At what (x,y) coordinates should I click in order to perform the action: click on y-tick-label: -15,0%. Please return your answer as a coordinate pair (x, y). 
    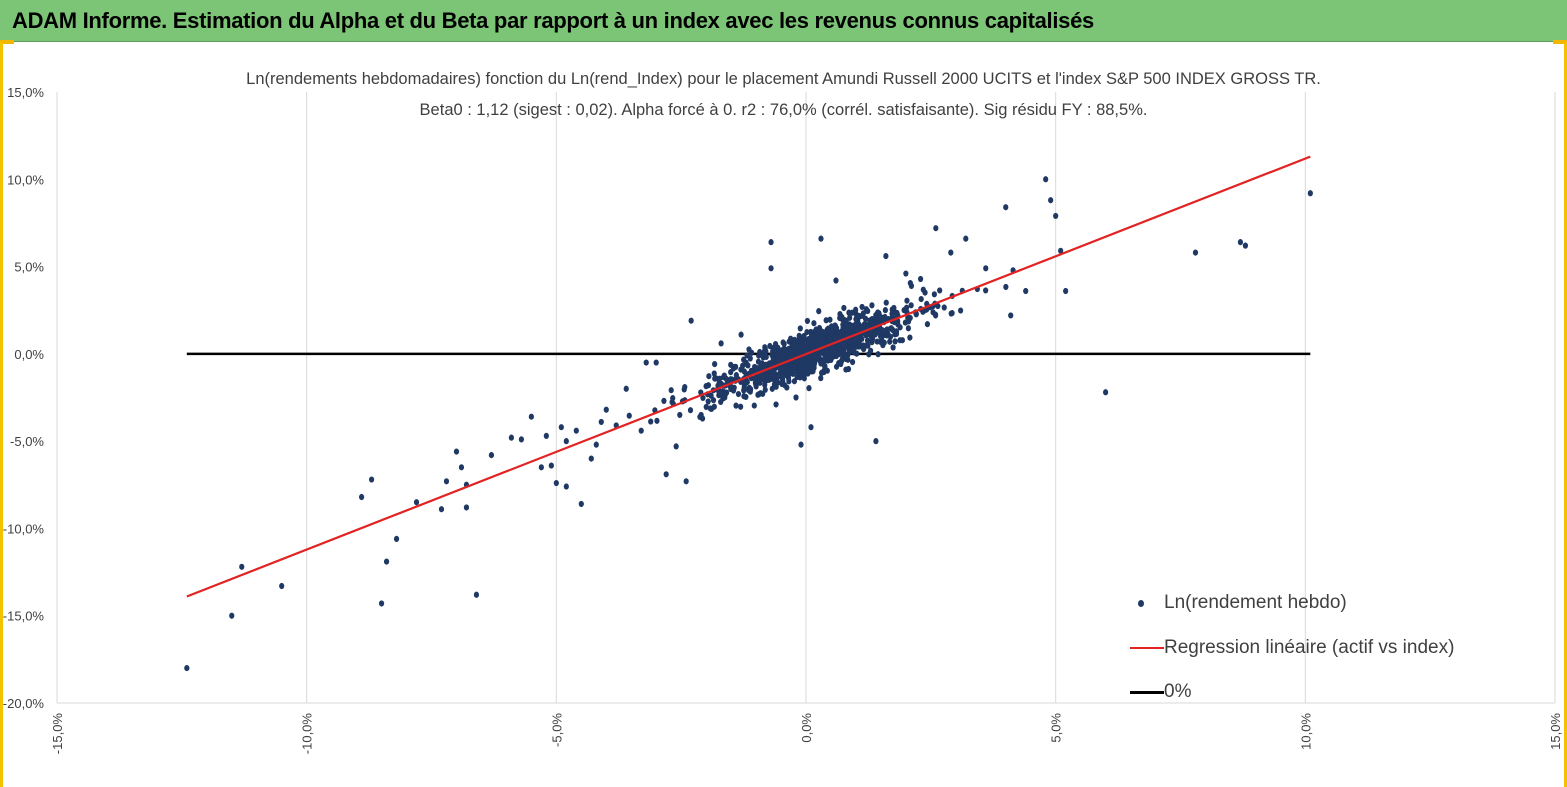
    Looking at the image, I should click on (24, 616).